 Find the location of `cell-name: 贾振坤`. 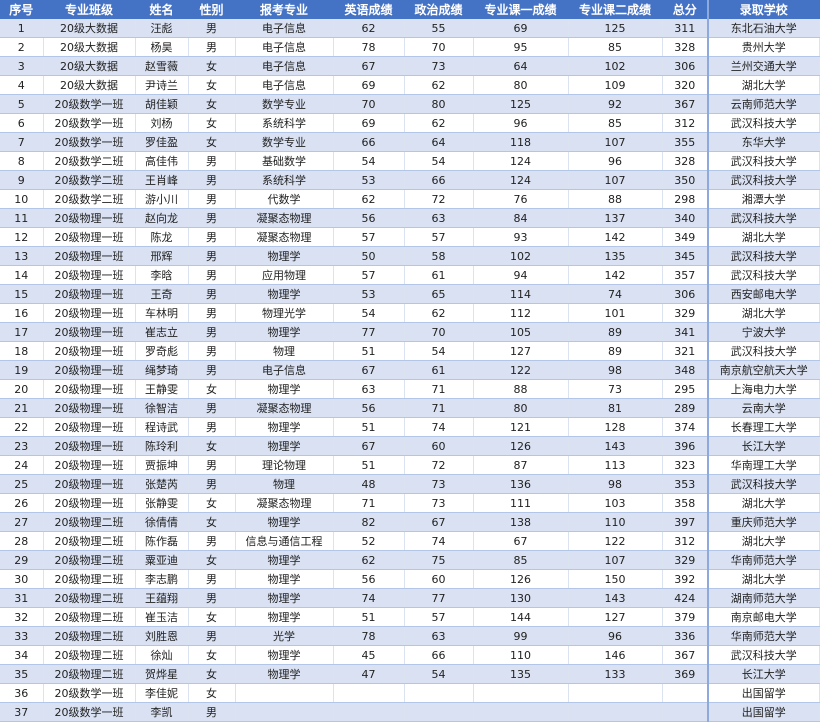

cell-name: 贾振坤 is located at coordinates (162, 465).